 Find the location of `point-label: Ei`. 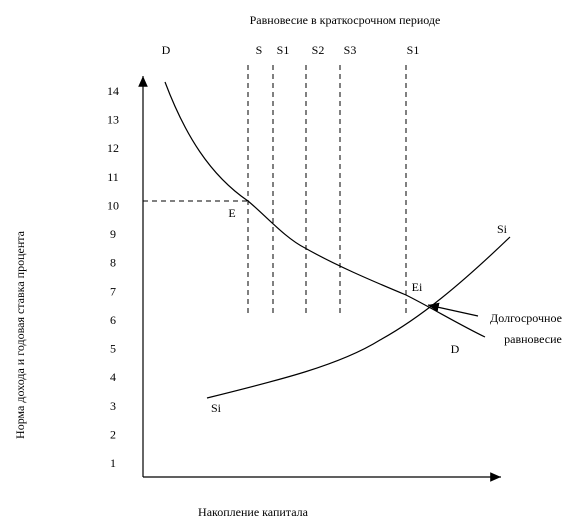

point-label: Ei is located at coordinates (417, 287).